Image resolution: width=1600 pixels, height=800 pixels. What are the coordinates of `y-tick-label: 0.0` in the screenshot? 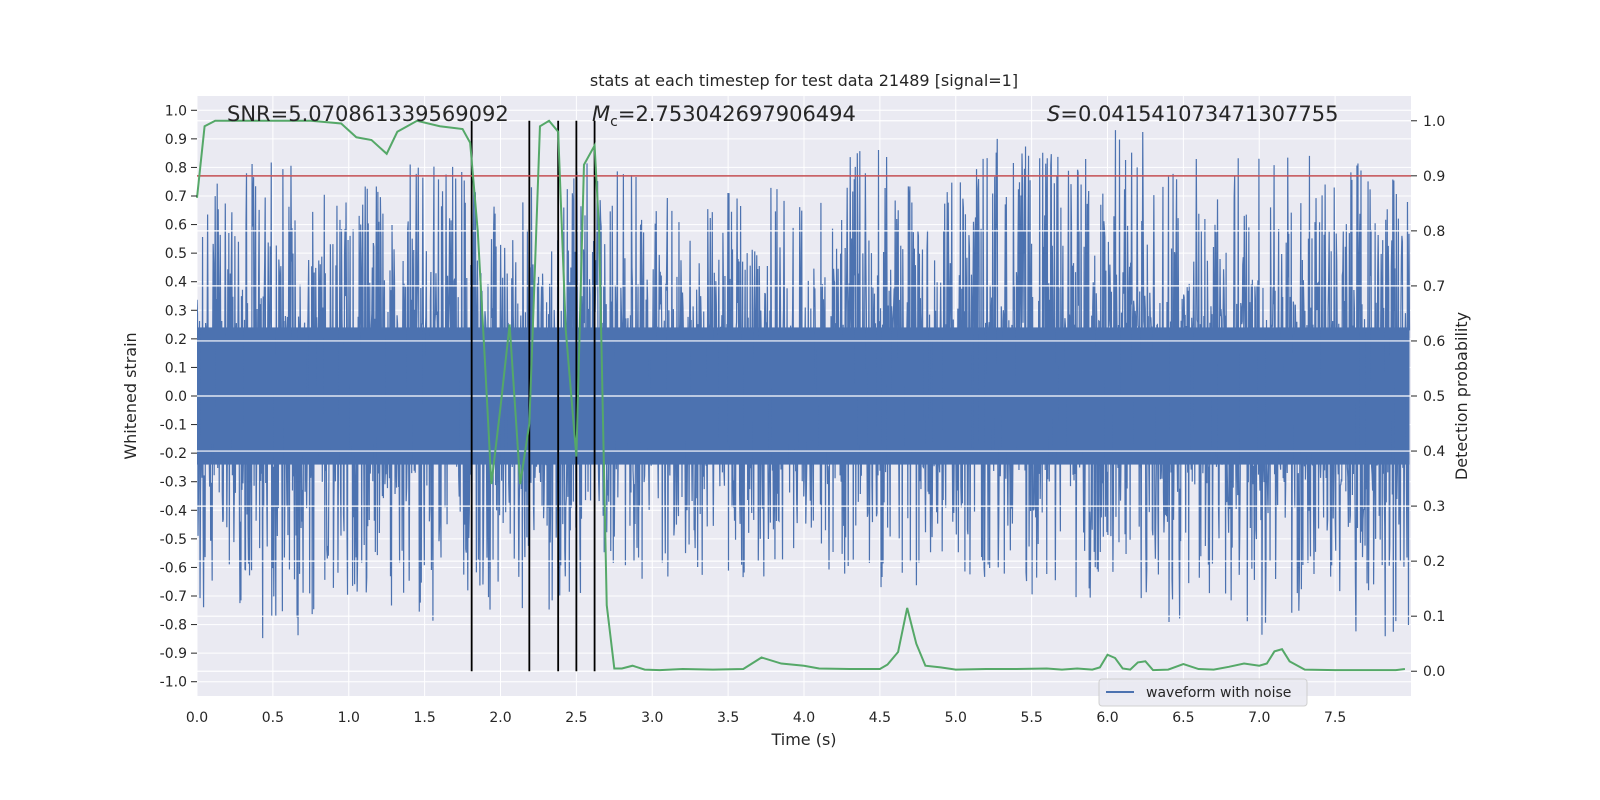 It's located at (176, 397).